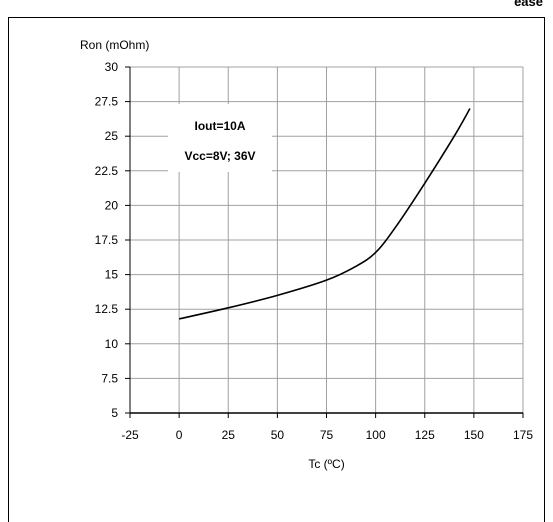 This screenshot has width=553, height=522. I want to click on x-tick-label: 75, so click(327, 435).